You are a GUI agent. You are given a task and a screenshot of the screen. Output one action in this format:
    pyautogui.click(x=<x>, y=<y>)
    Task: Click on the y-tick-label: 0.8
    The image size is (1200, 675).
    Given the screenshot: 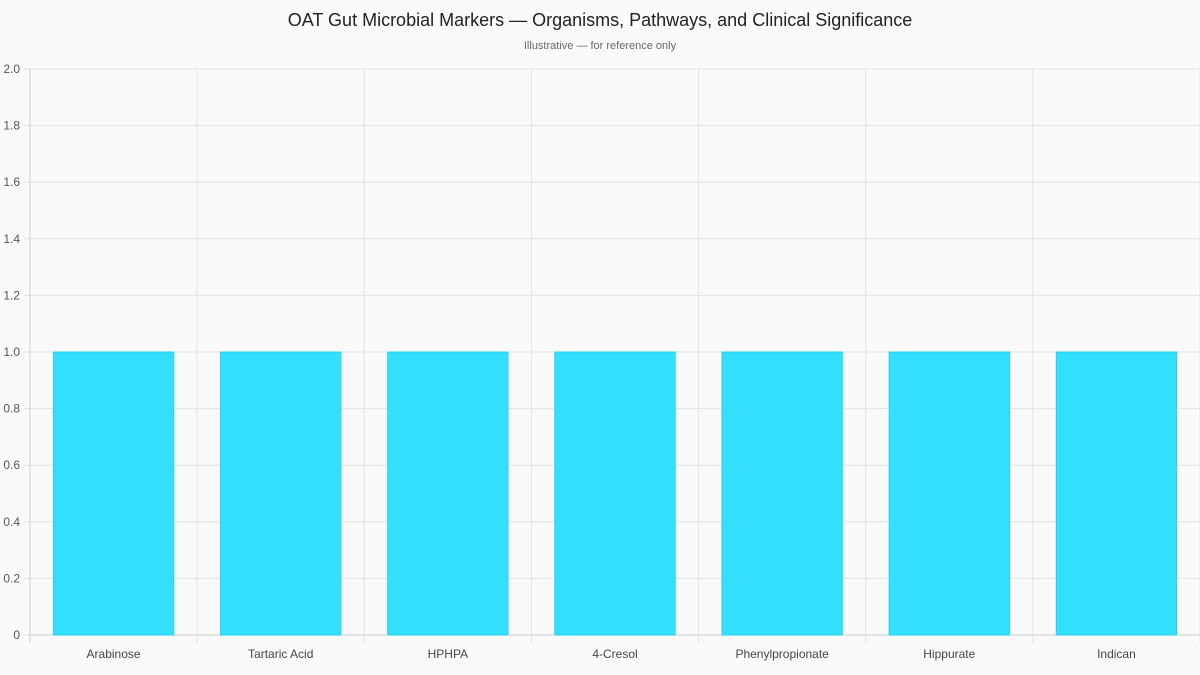 What is the action you would take?
    pyautogui.click(x=11, y=409)
    